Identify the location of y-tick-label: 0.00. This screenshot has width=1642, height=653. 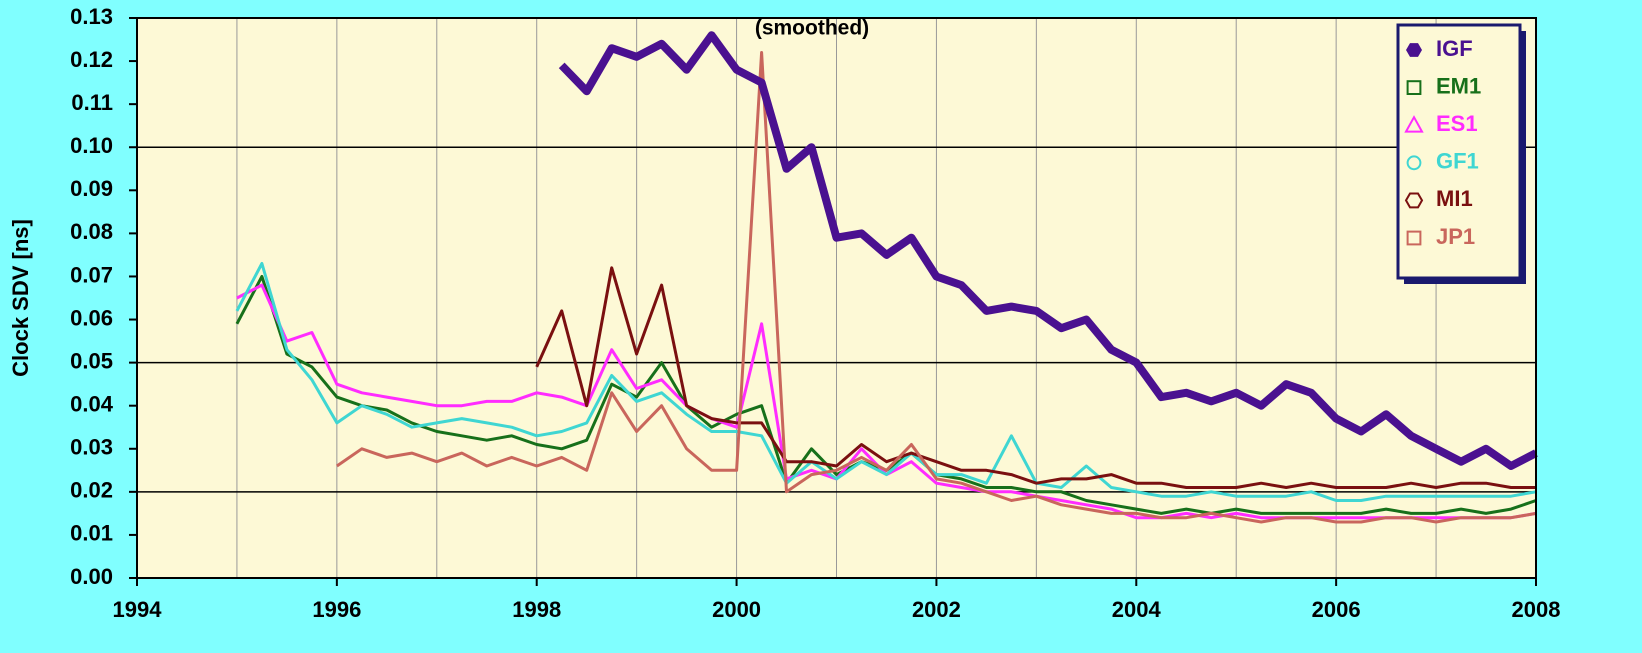
(91, 576).